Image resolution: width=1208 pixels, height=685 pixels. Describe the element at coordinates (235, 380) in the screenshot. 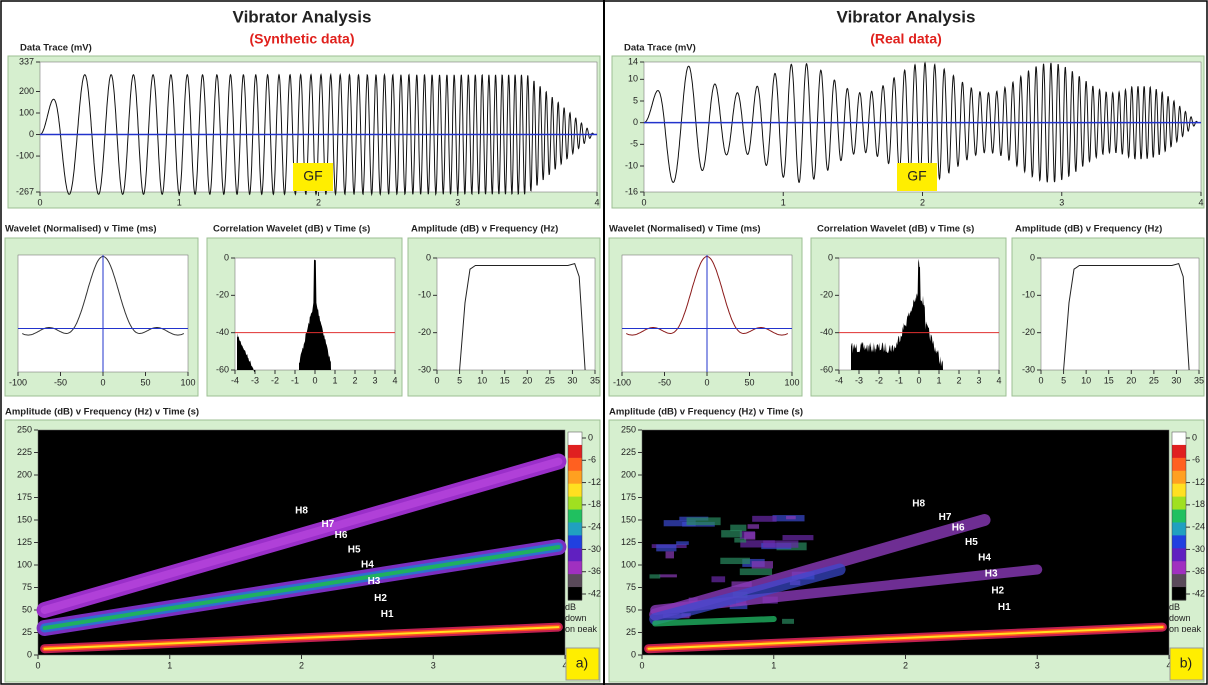

I see `x-tick-label: -4` at that location.